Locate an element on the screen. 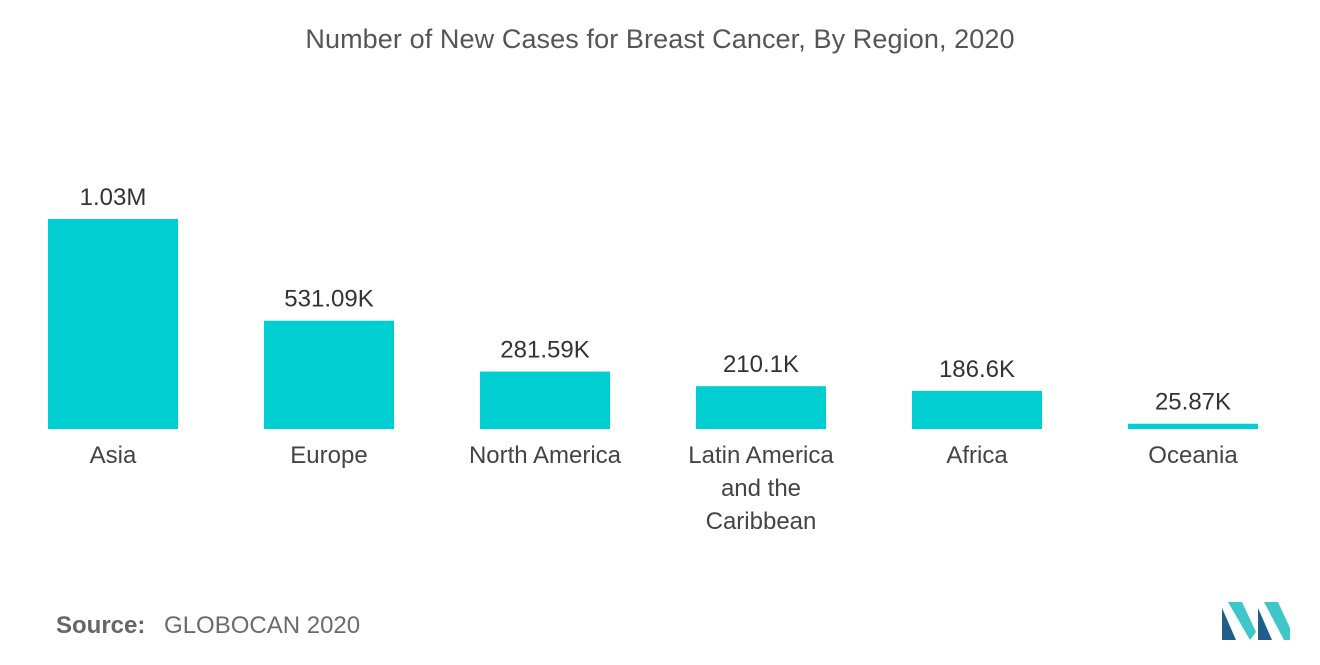 The height and width of the screenshot is (665, 1320). bar-latin-america-and-the-caribbean is located at coordinates (761, 407).